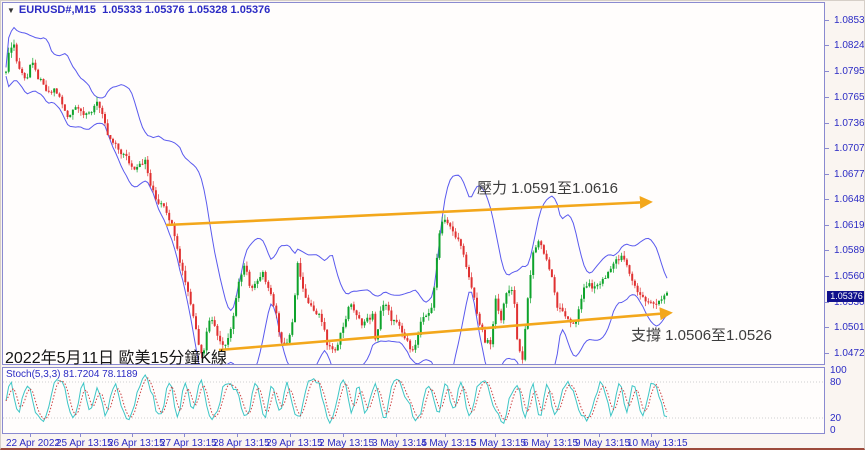 The width and height of the screenshot is (865, 450). What do you see at coordinates (72, 374) in the screenshot?
I see `stoch-header: Stoch(5,3,3) 81.7204 78.1189` at bounding box center [72, 374].